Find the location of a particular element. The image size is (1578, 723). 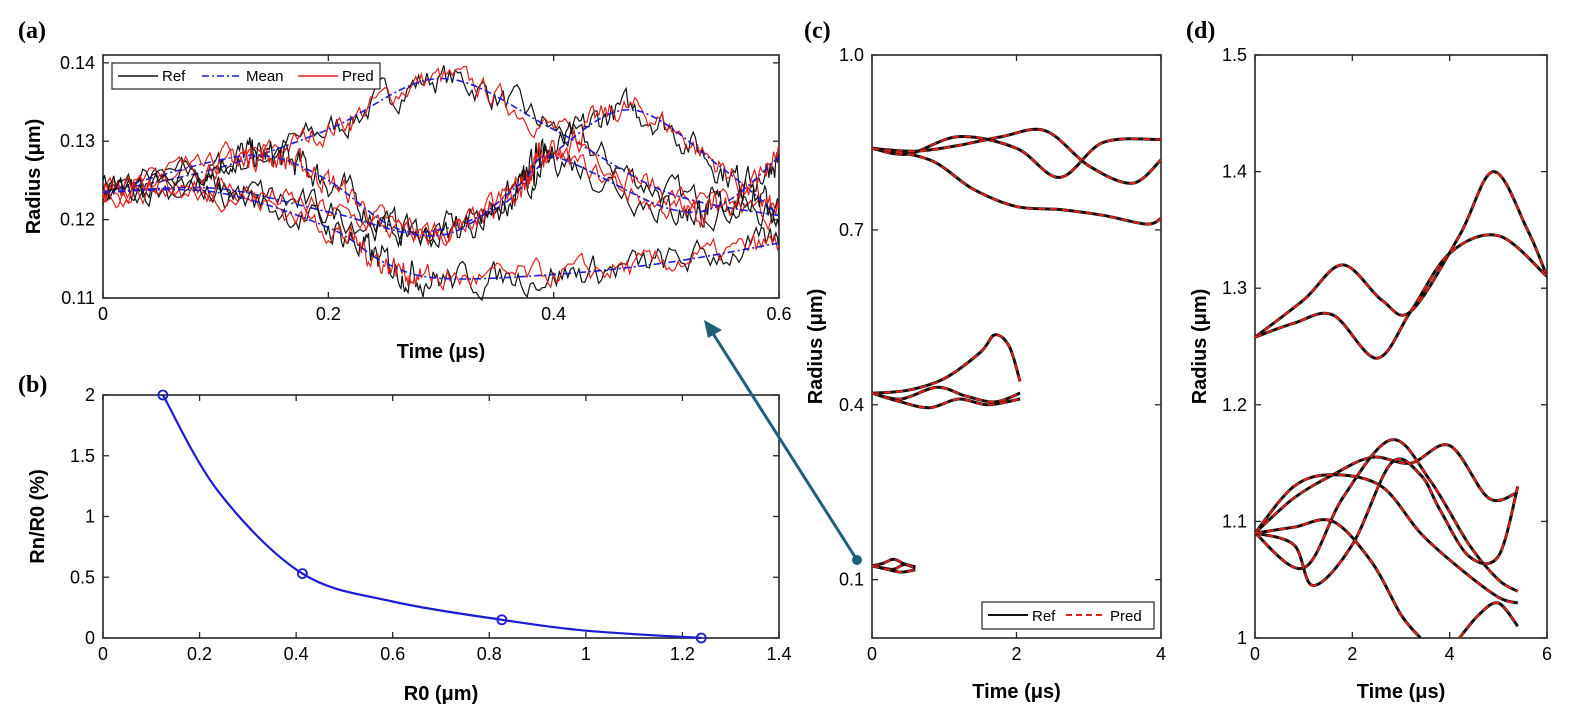

panel-a-xtick-label: 0.2 is located at coordinates (328, 314).